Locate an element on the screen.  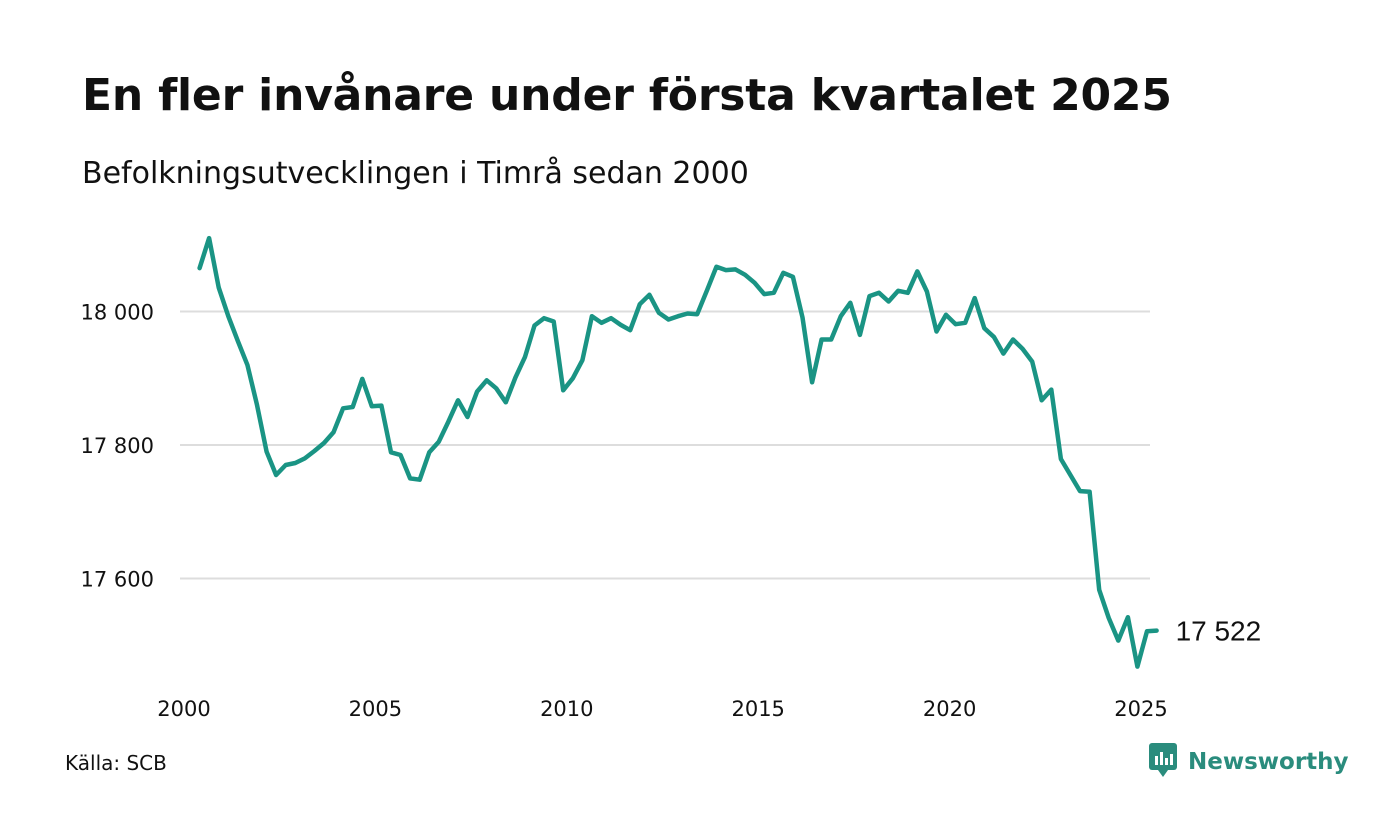
x-tick-label: 2010 is located at coordinates (566, 709).